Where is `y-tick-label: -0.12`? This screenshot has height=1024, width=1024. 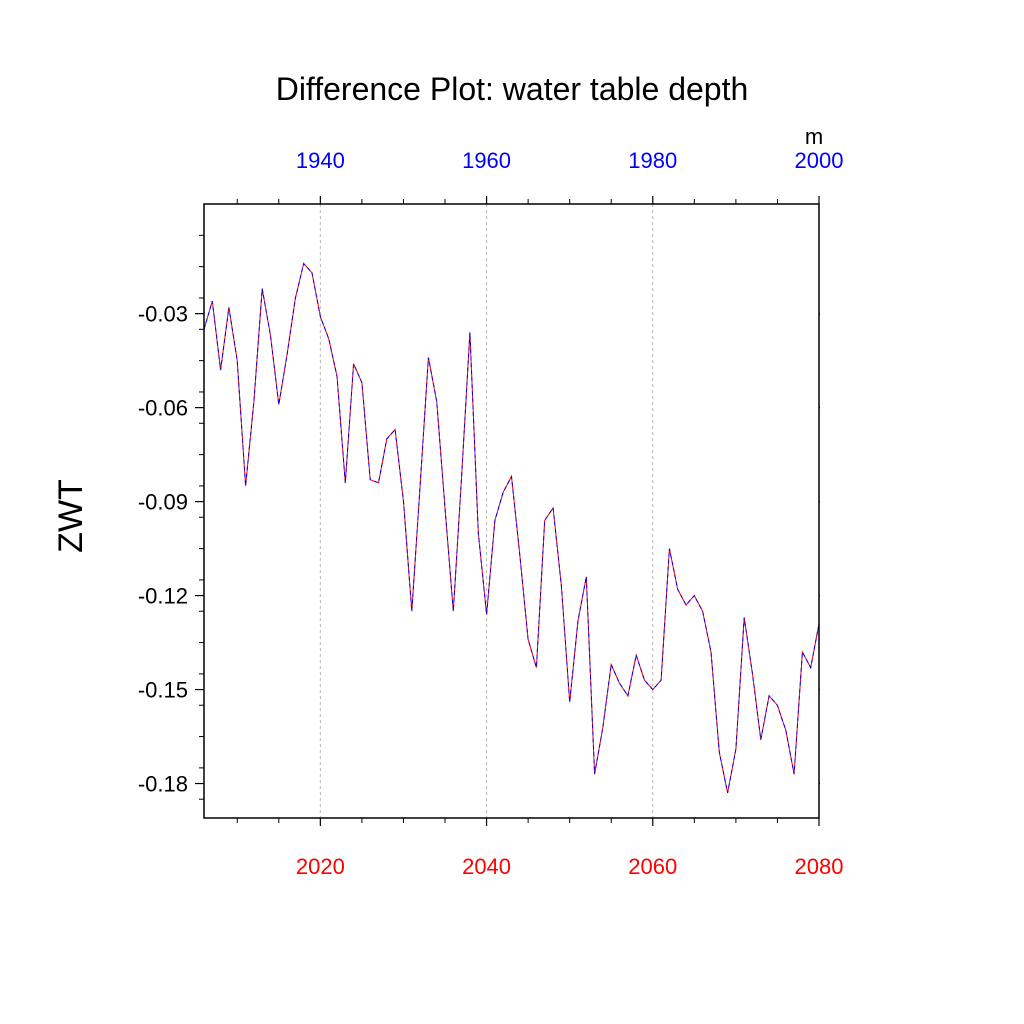
y-tick-label: -0.12 is located at coordinates (163, 596).